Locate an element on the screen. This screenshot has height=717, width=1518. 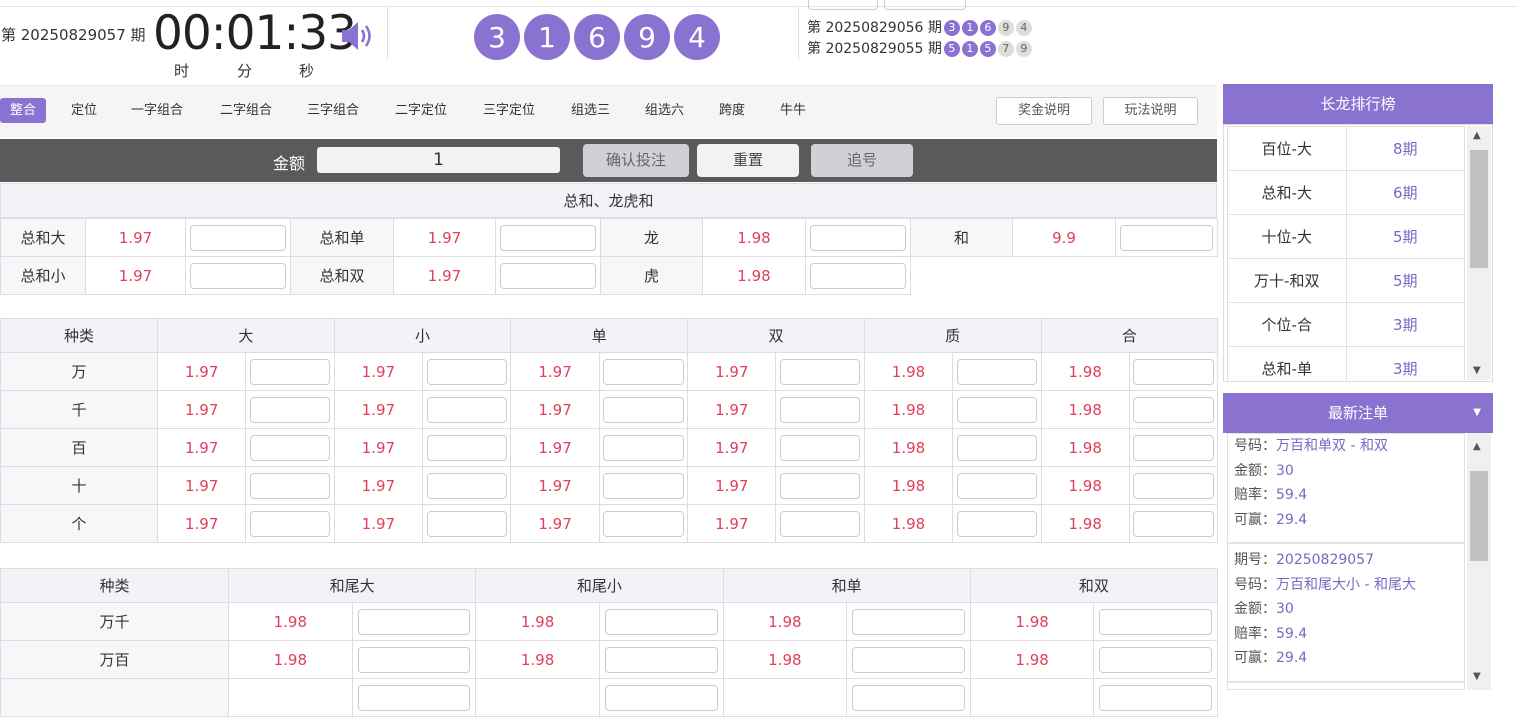
table-row: 个 1.97 1.97 1.97 1.97 1.98 1.98 is located at coordinates (609, 523).